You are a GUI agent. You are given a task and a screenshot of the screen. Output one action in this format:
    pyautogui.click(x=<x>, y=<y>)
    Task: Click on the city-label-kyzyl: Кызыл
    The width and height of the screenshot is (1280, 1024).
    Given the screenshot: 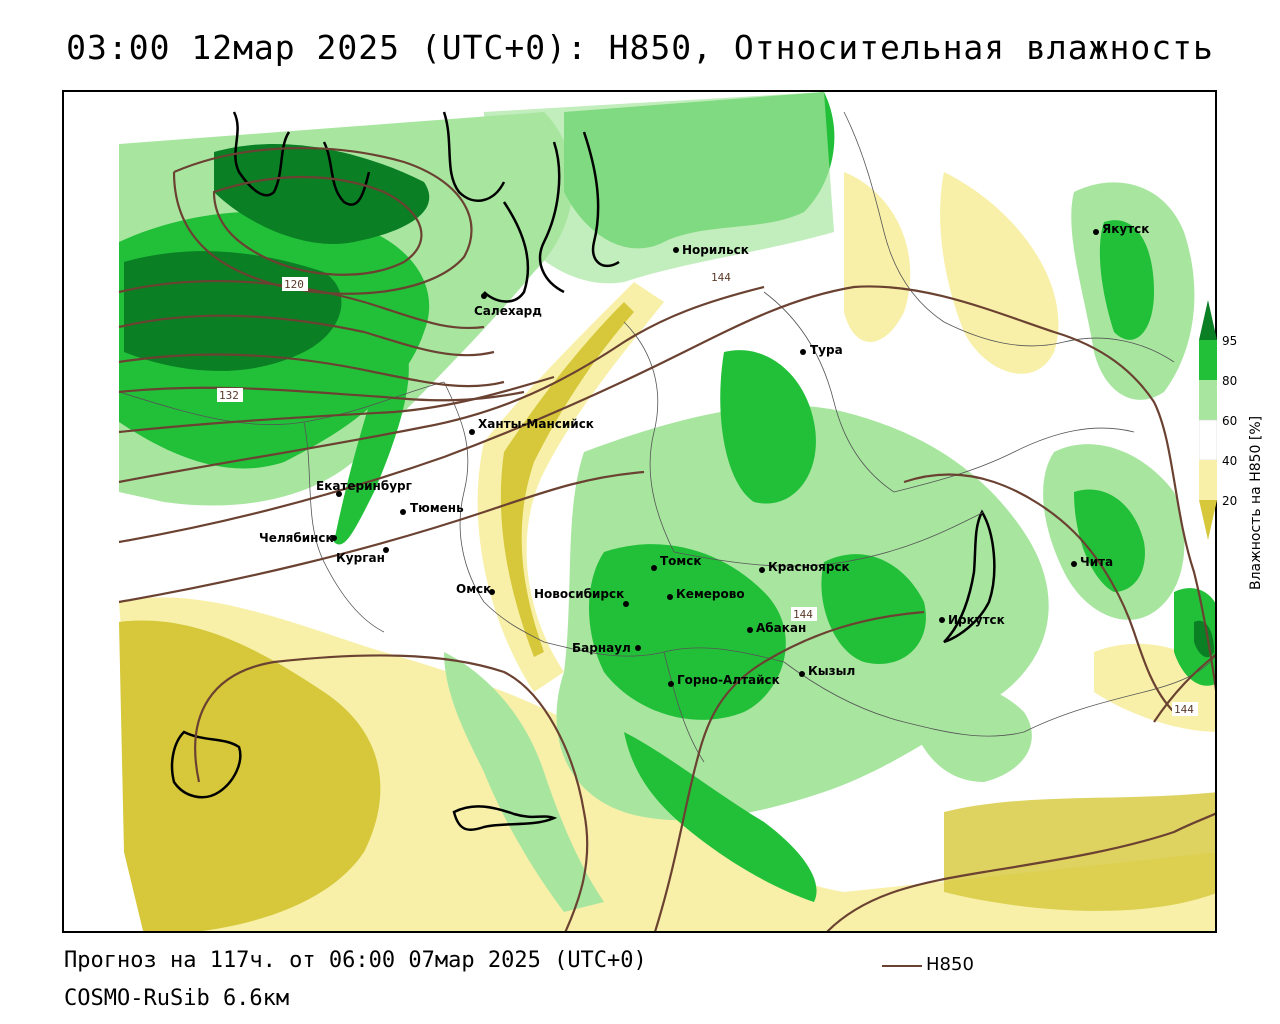 What is the action you would take?
    pyautogui.click(x=831, y=671)
    